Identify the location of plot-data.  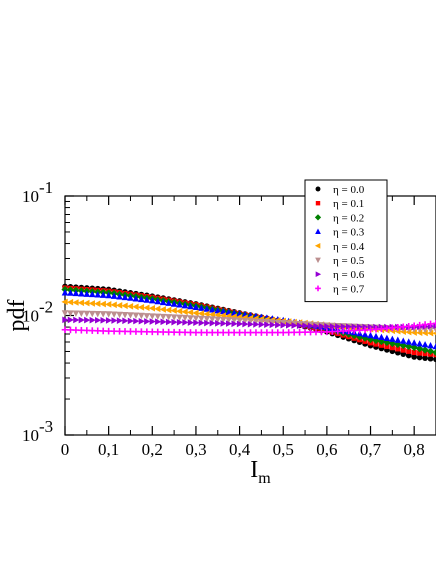
(248, 323).